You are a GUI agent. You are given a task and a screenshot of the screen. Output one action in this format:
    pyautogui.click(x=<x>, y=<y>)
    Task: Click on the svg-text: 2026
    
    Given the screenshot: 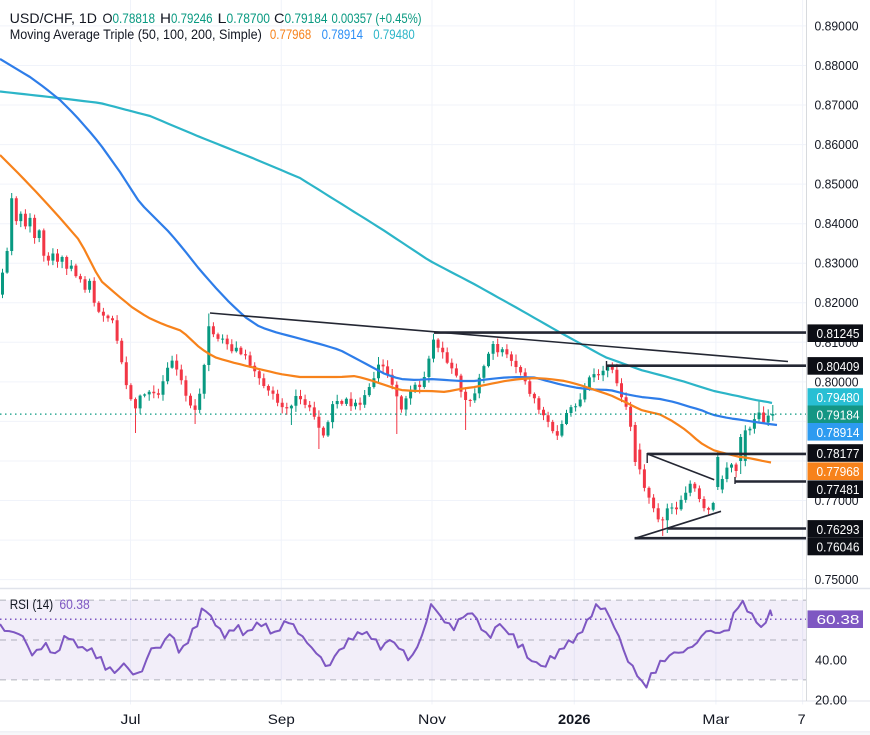 What is the action you would take?
    pyautogui.click(x=574, y=719)
    